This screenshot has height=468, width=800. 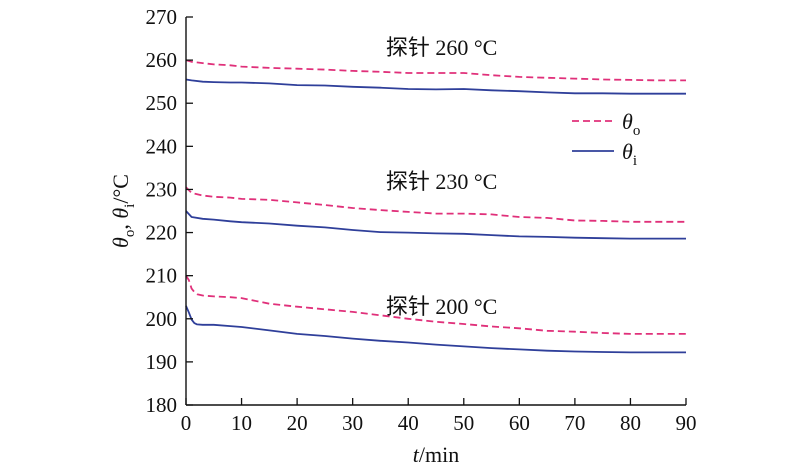 I want to click on x-tick-label: 0, so click(x=186, y=423).